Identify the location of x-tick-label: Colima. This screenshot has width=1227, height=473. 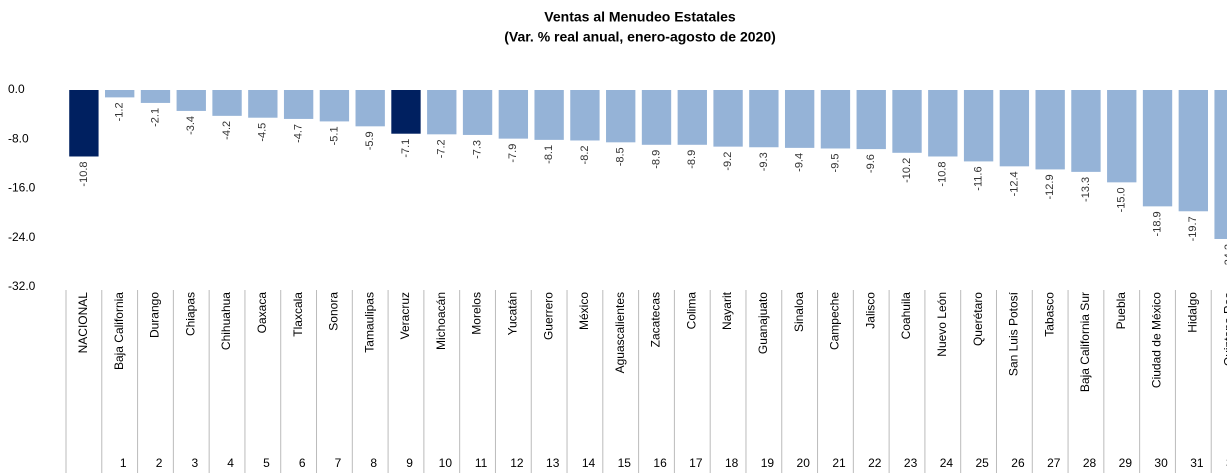
(691, 311).